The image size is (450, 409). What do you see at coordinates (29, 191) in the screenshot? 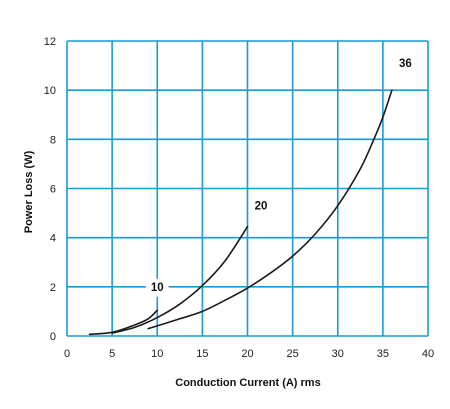
I see `y-axis-label: Power Loss (W)` at bounding box center [29, 191].